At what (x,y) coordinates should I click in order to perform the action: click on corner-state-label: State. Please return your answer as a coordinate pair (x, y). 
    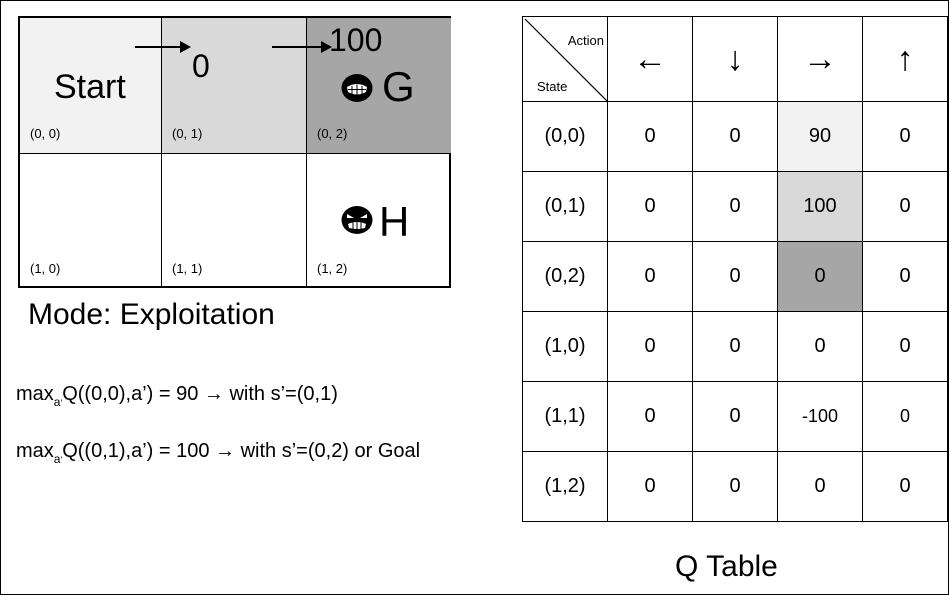
    Looking at the image, I should click on (552, 86).